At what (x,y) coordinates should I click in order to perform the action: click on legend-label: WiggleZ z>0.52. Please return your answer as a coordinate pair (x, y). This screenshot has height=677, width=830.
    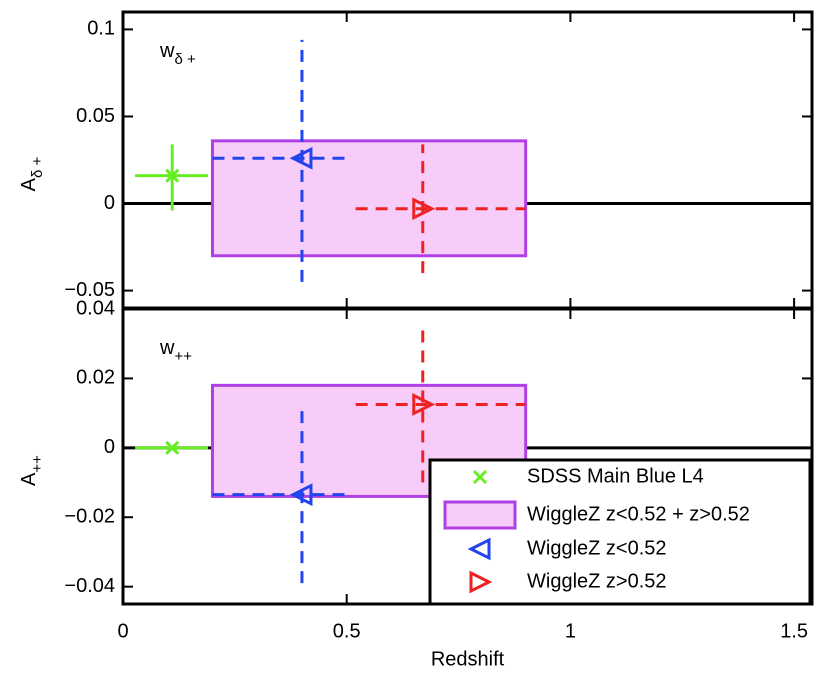
    Looking at the image, I should click on (597, 581).